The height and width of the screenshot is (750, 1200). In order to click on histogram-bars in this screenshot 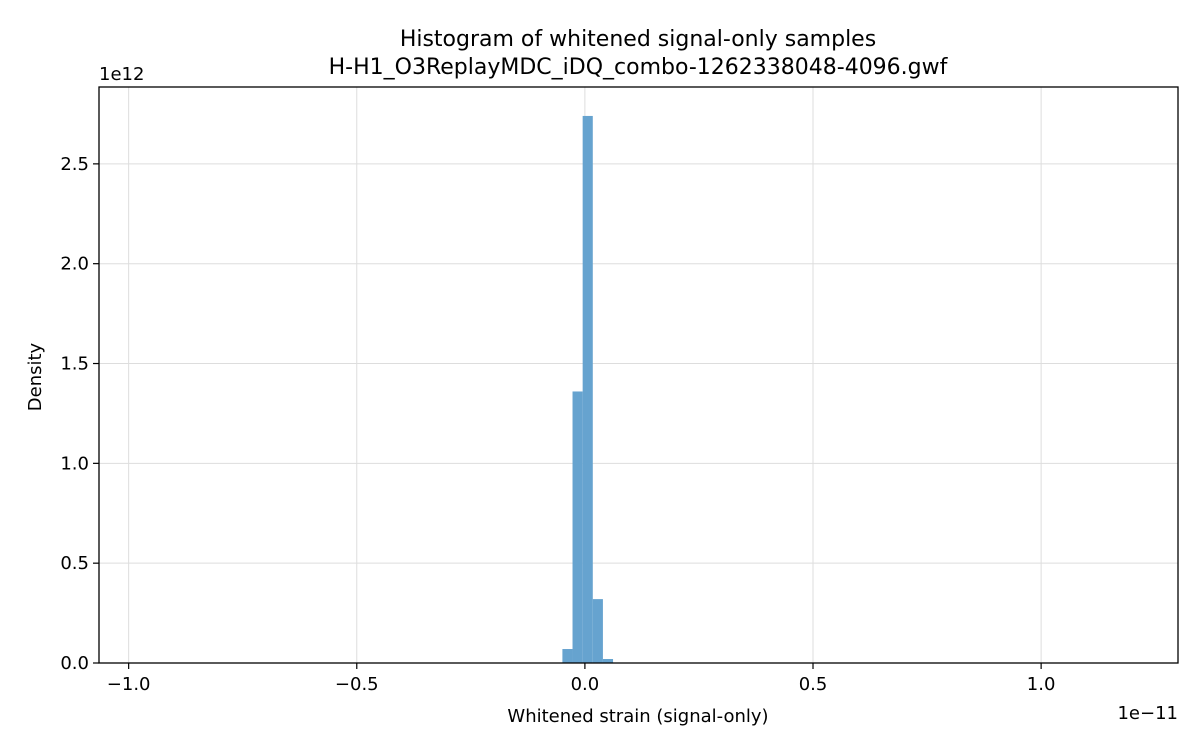, I will do `click(588, 389)`.